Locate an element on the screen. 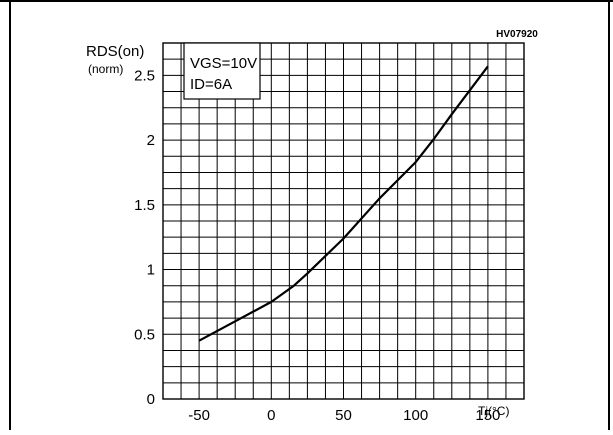  annotation-vgs: VGS=10V is located at coordinates (223, 63).